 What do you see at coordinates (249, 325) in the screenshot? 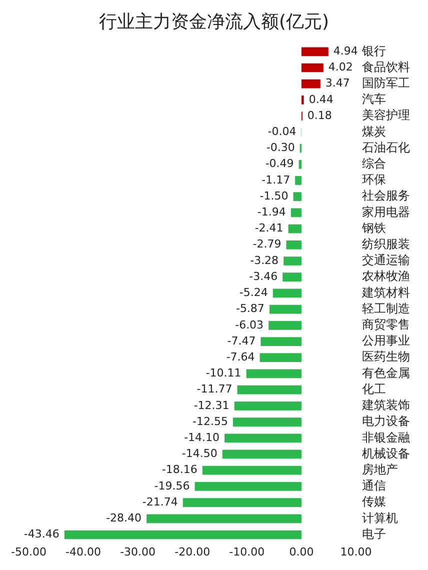
I see `data-label: -6.03` at bounding box center [249, 325].